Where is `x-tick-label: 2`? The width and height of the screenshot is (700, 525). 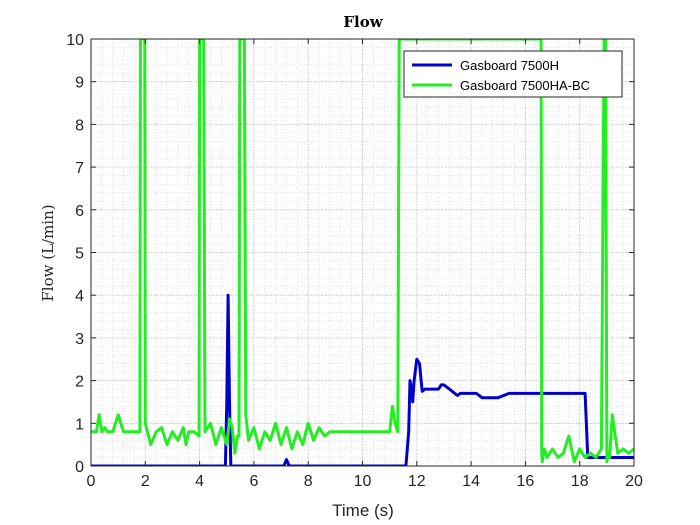
x-tick-label: 2 is located at coordinates (145, 481).